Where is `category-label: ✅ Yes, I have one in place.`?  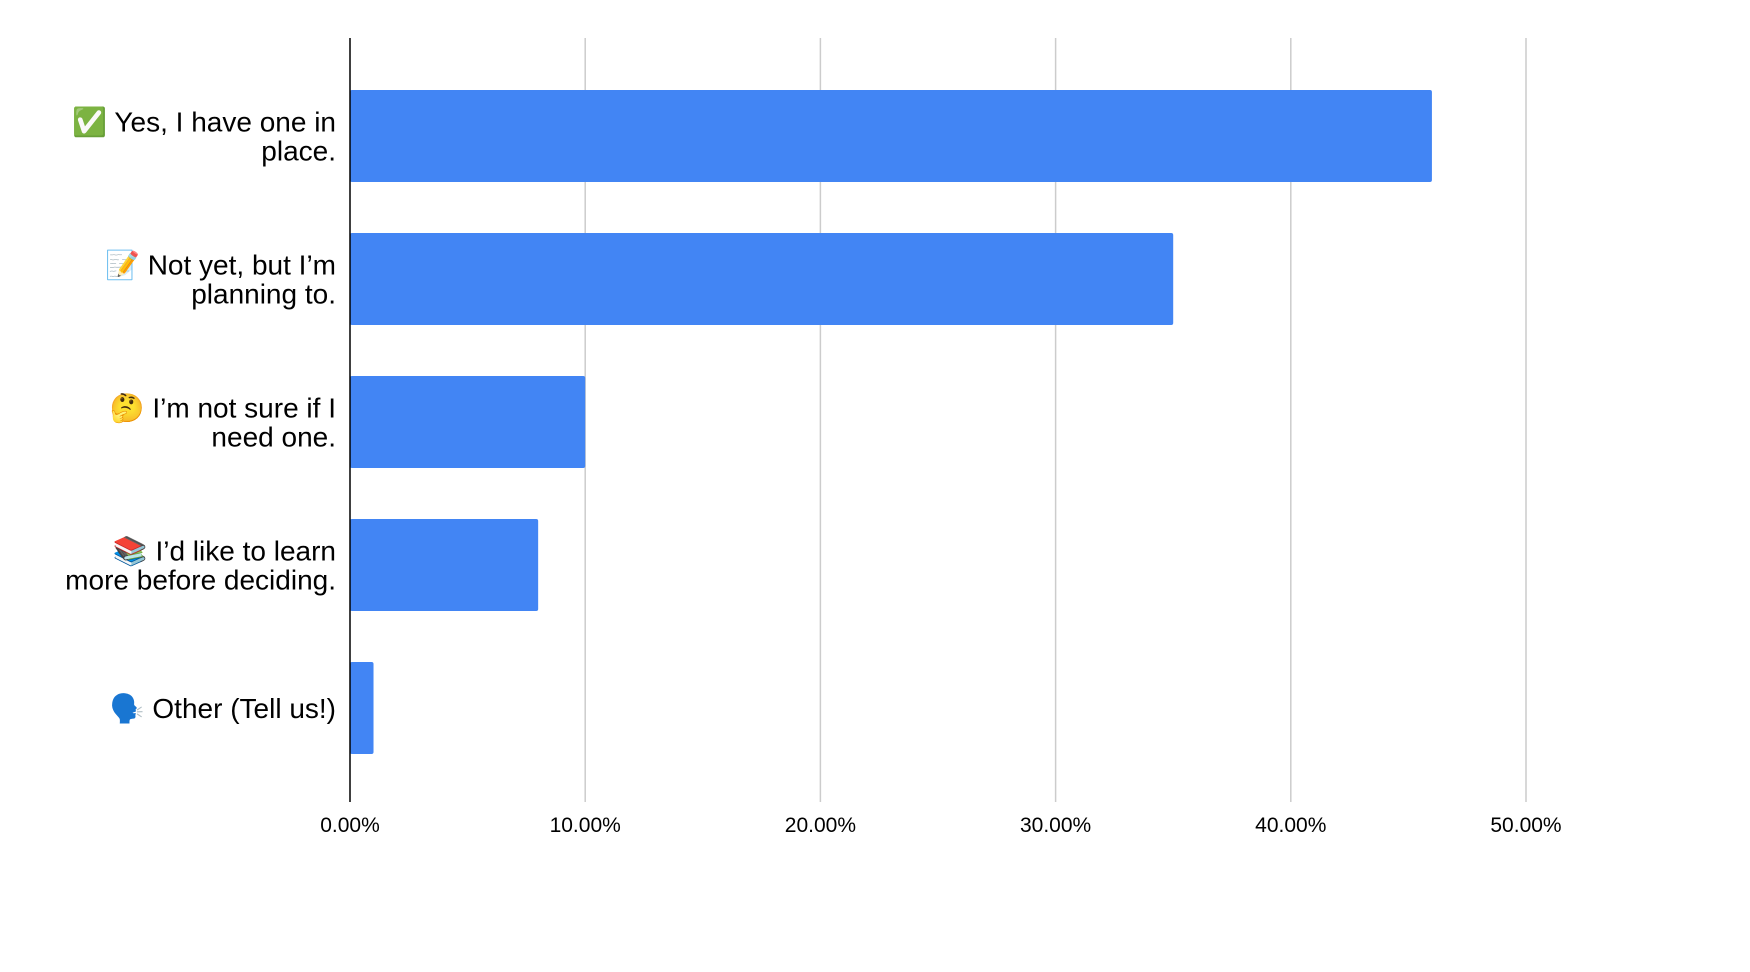 category-label: ✅ Yes, I have one in place. is located at coordinates (204, 136).